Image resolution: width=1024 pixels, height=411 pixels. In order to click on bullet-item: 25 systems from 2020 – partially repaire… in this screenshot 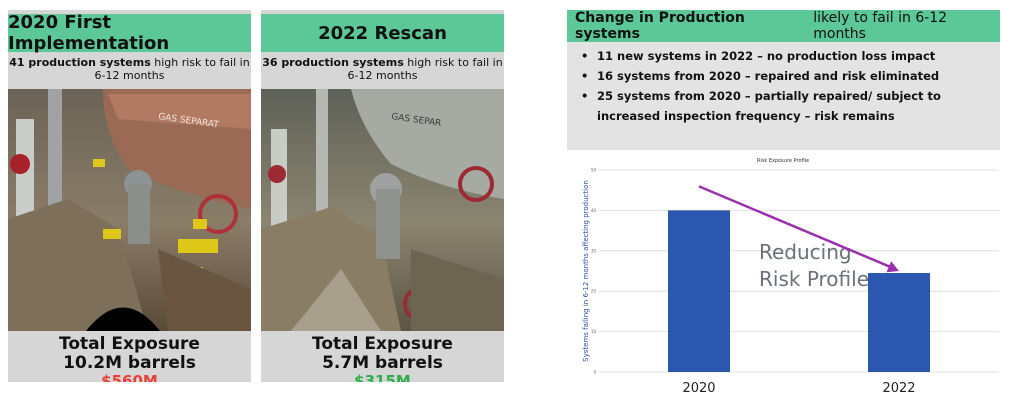, I will do `click(786, 106)`.